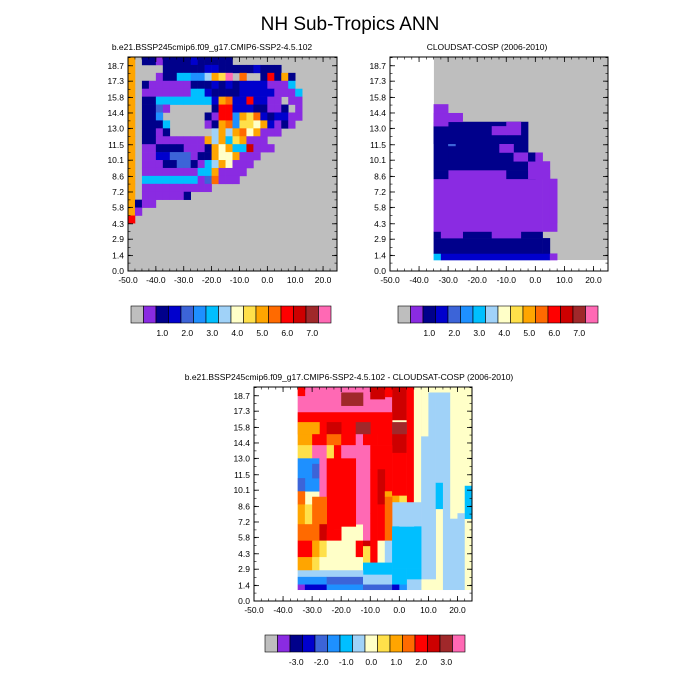  I want to click on model-xtick-label: 0.0, so click(267, 280).